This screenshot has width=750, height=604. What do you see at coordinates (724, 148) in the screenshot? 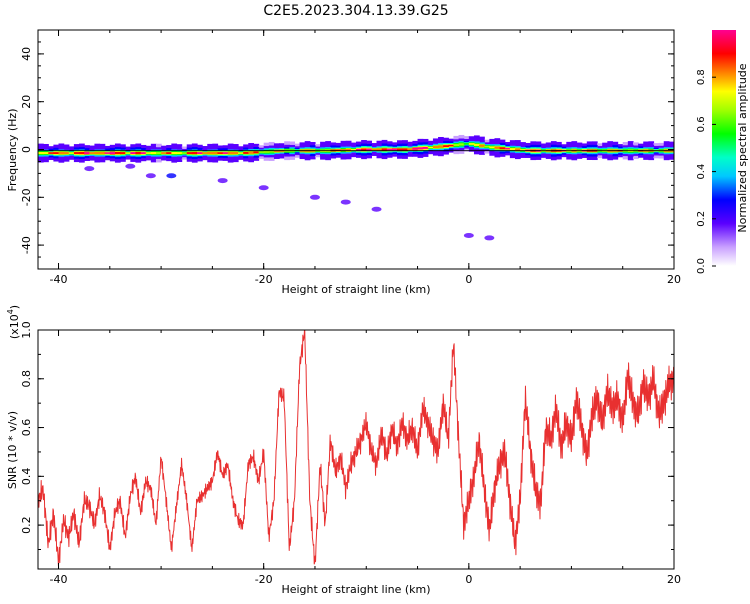
I see `colorbar-gradient` at bounding box center [724, 148].